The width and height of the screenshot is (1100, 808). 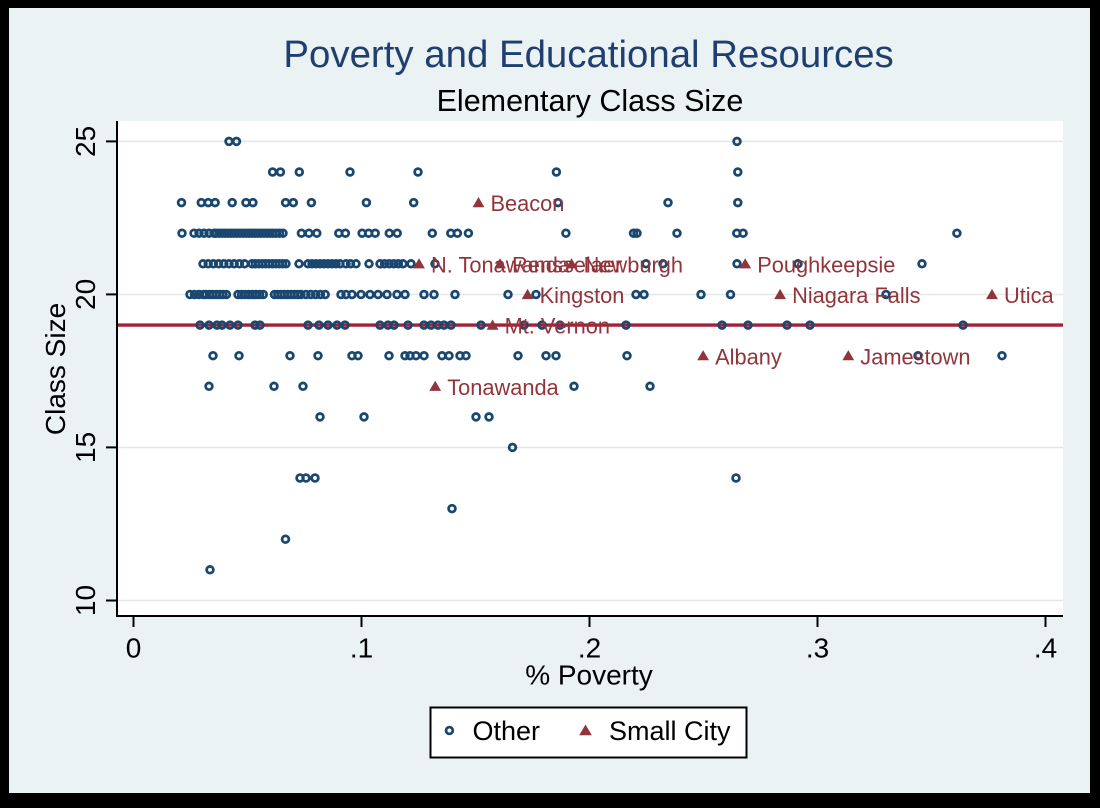 What do you see at coordinates (85, 294) in the screenshot?
I see `svg-text: 20` at bounding box center [85, 294].